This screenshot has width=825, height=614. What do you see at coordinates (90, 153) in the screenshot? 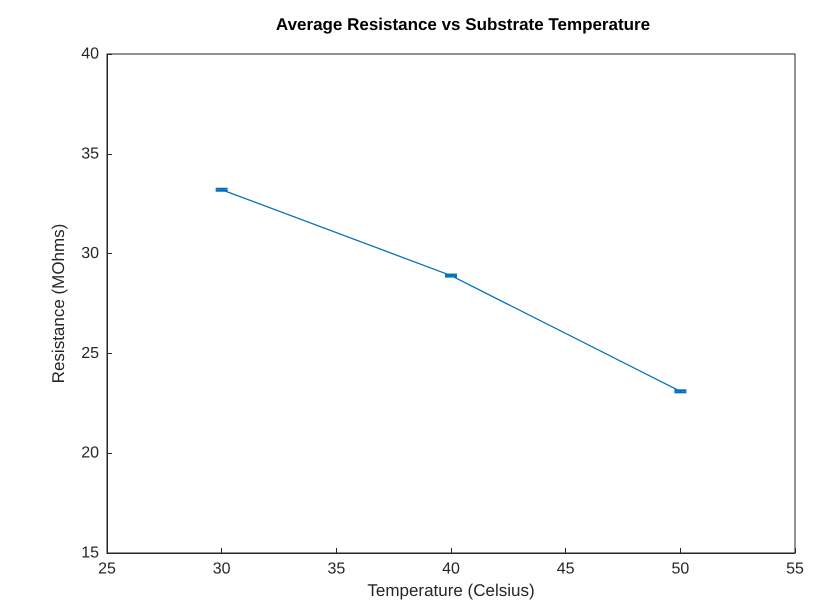
I see `y-tick-label: 35` at bounding box center [90, 153].